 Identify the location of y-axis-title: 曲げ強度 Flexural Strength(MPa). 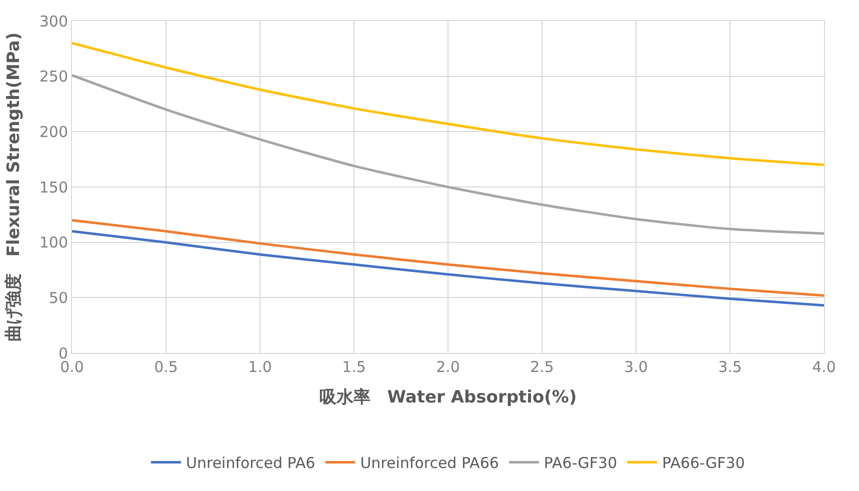
(14, 187).